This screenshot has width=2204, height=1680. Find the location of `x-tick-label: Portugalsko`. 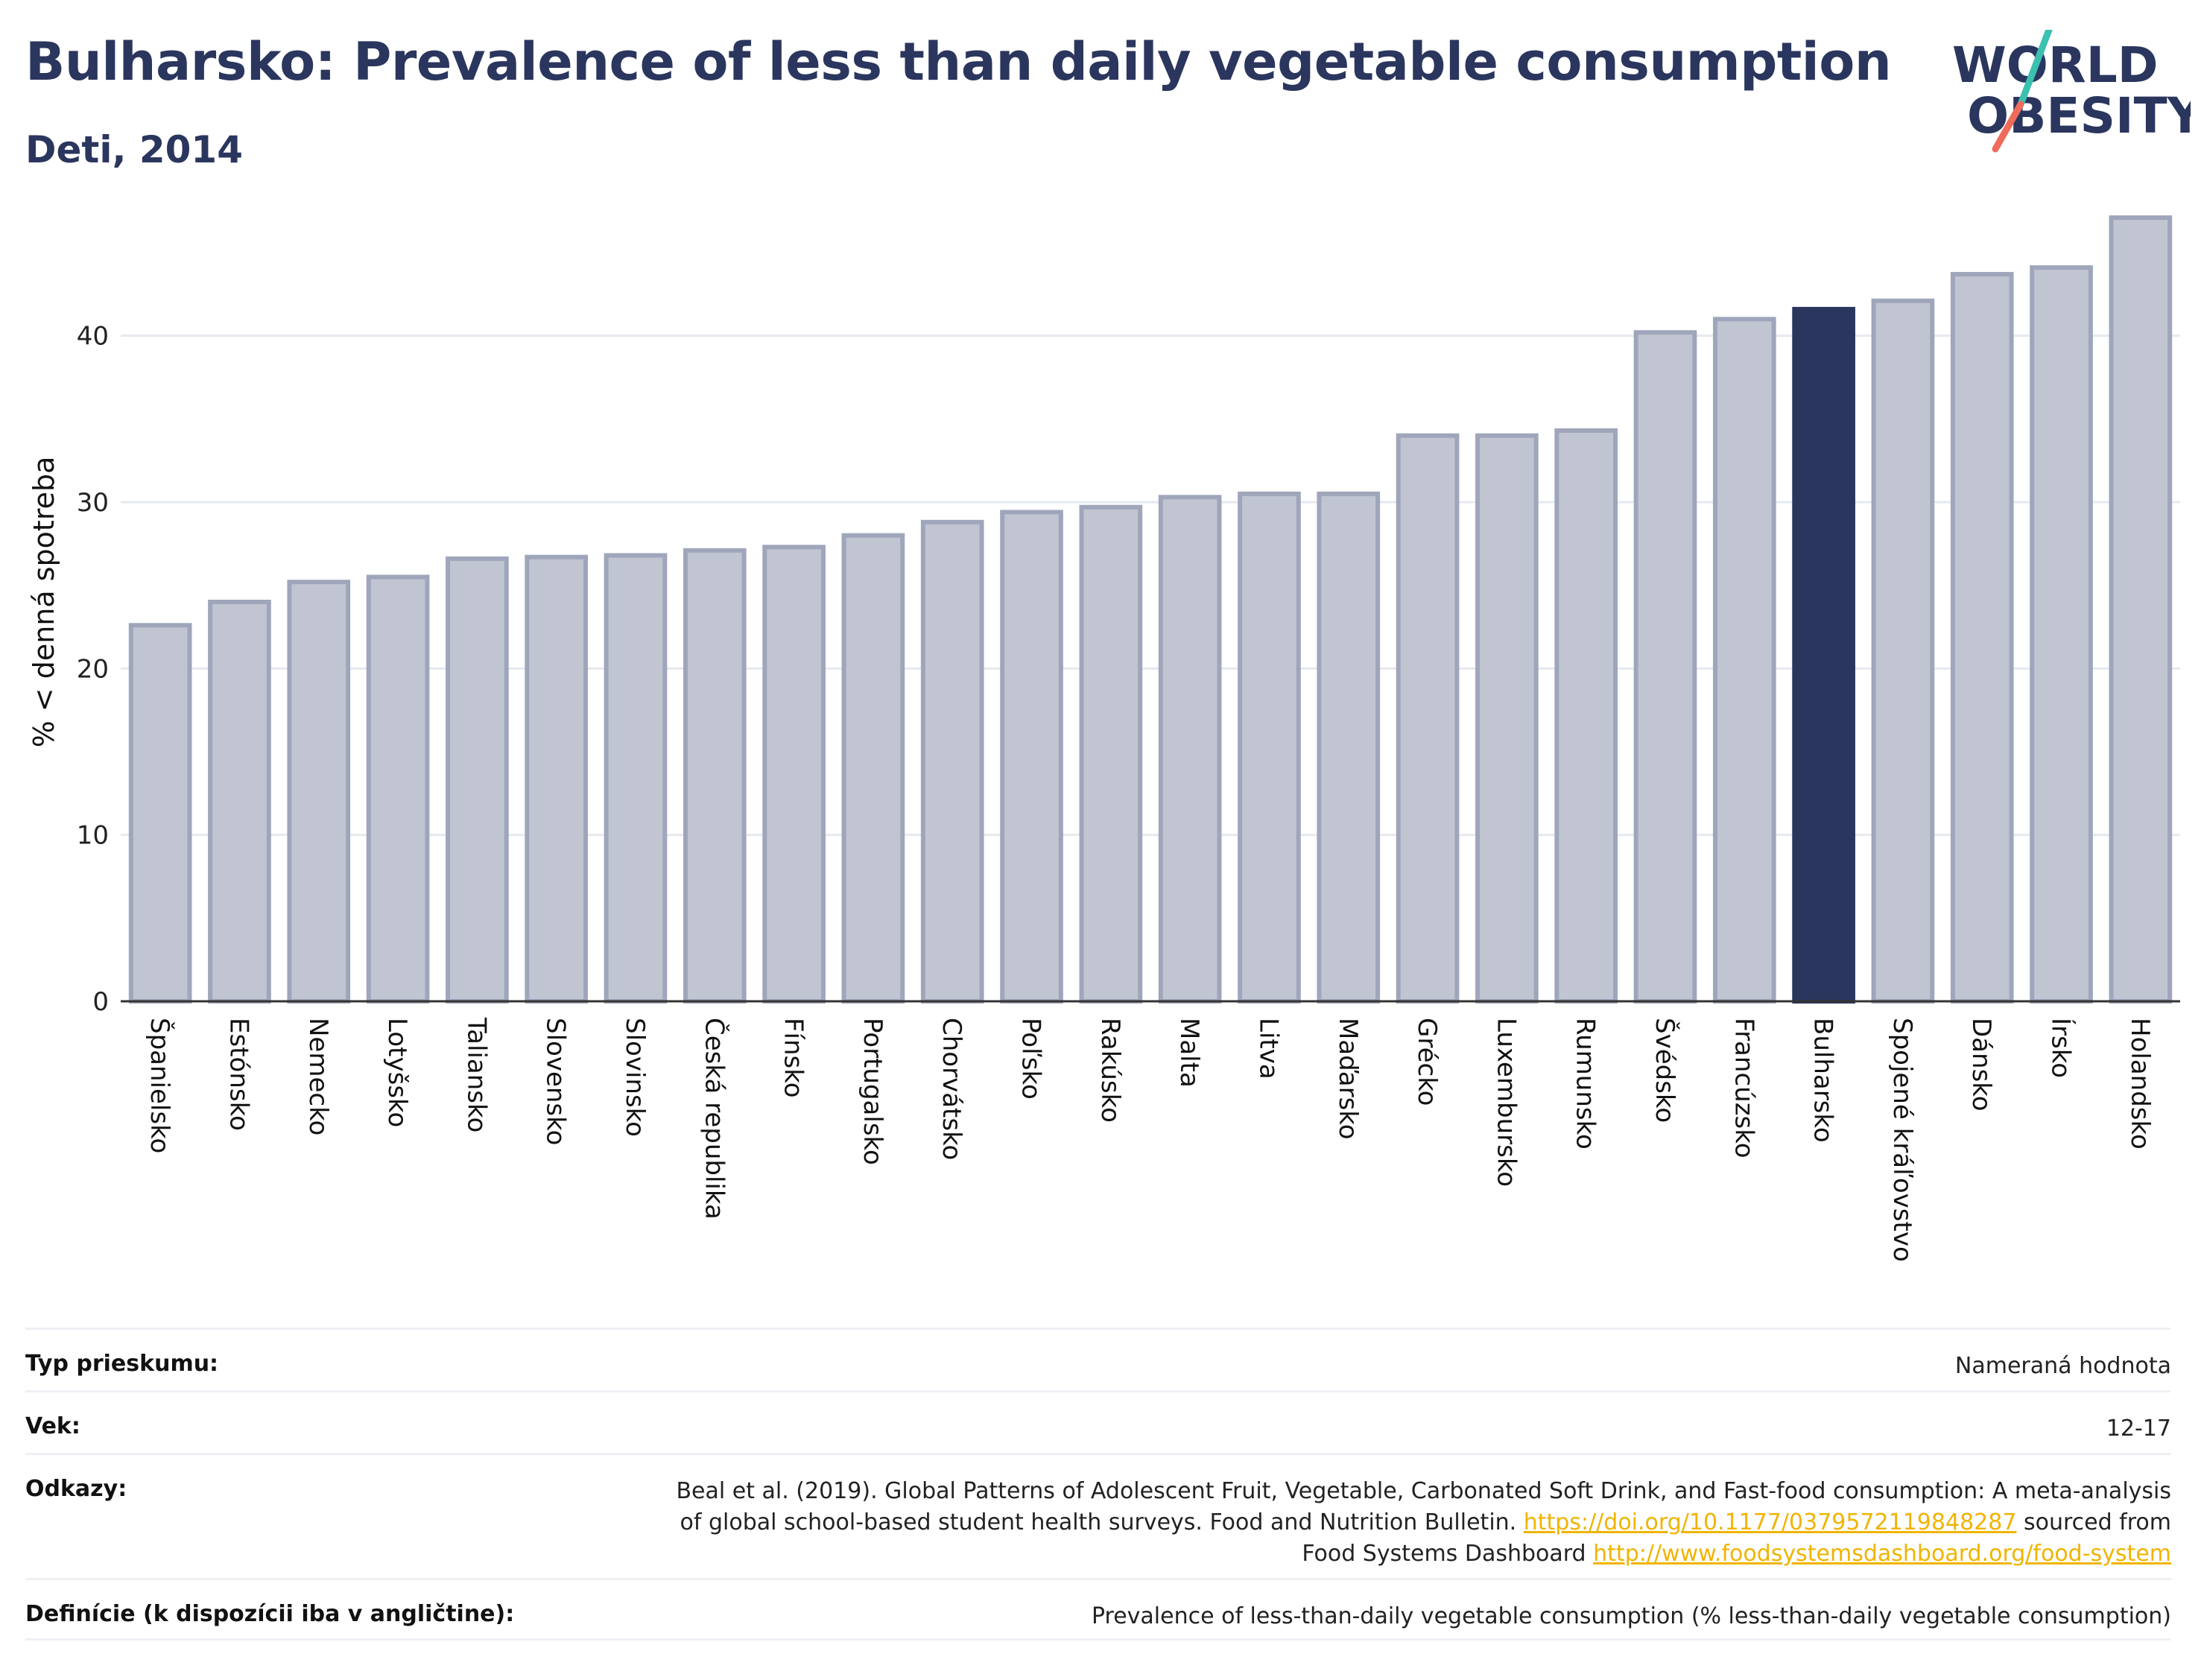

x-tick-label: Portugalsko is located at coordinates (872, 1091).